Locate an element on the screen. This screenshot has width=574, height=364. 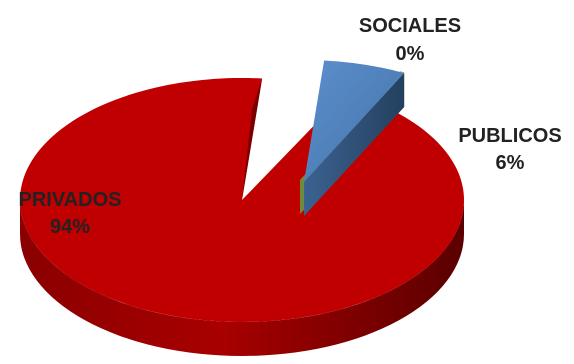
slice-label-privados: PRIVADOS 94% is located at coordinates (70, 213).